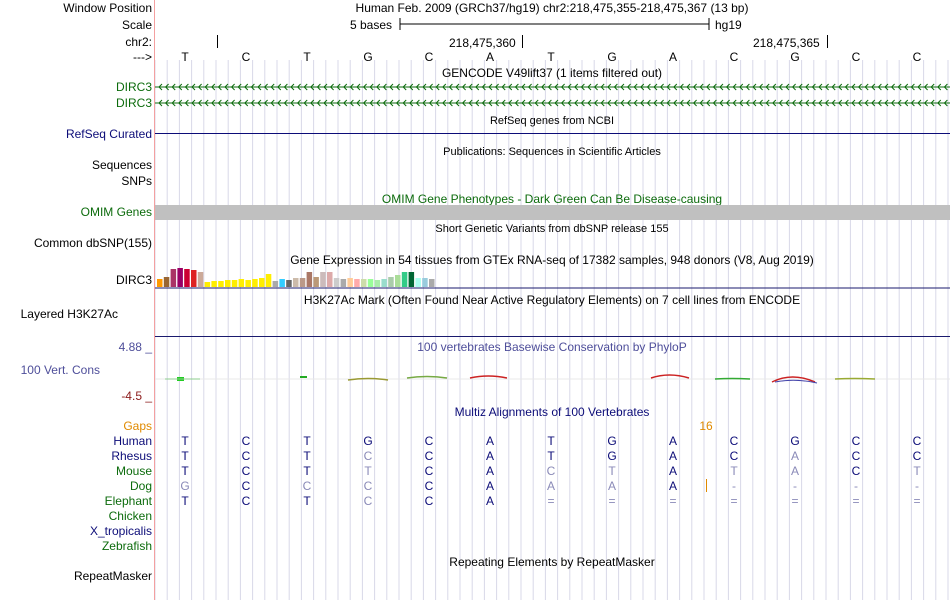 This screenshot has height=600, width=950. Describe the element at coordinates (706, 485) in the screenshot. I see `gap-marker` at that location.